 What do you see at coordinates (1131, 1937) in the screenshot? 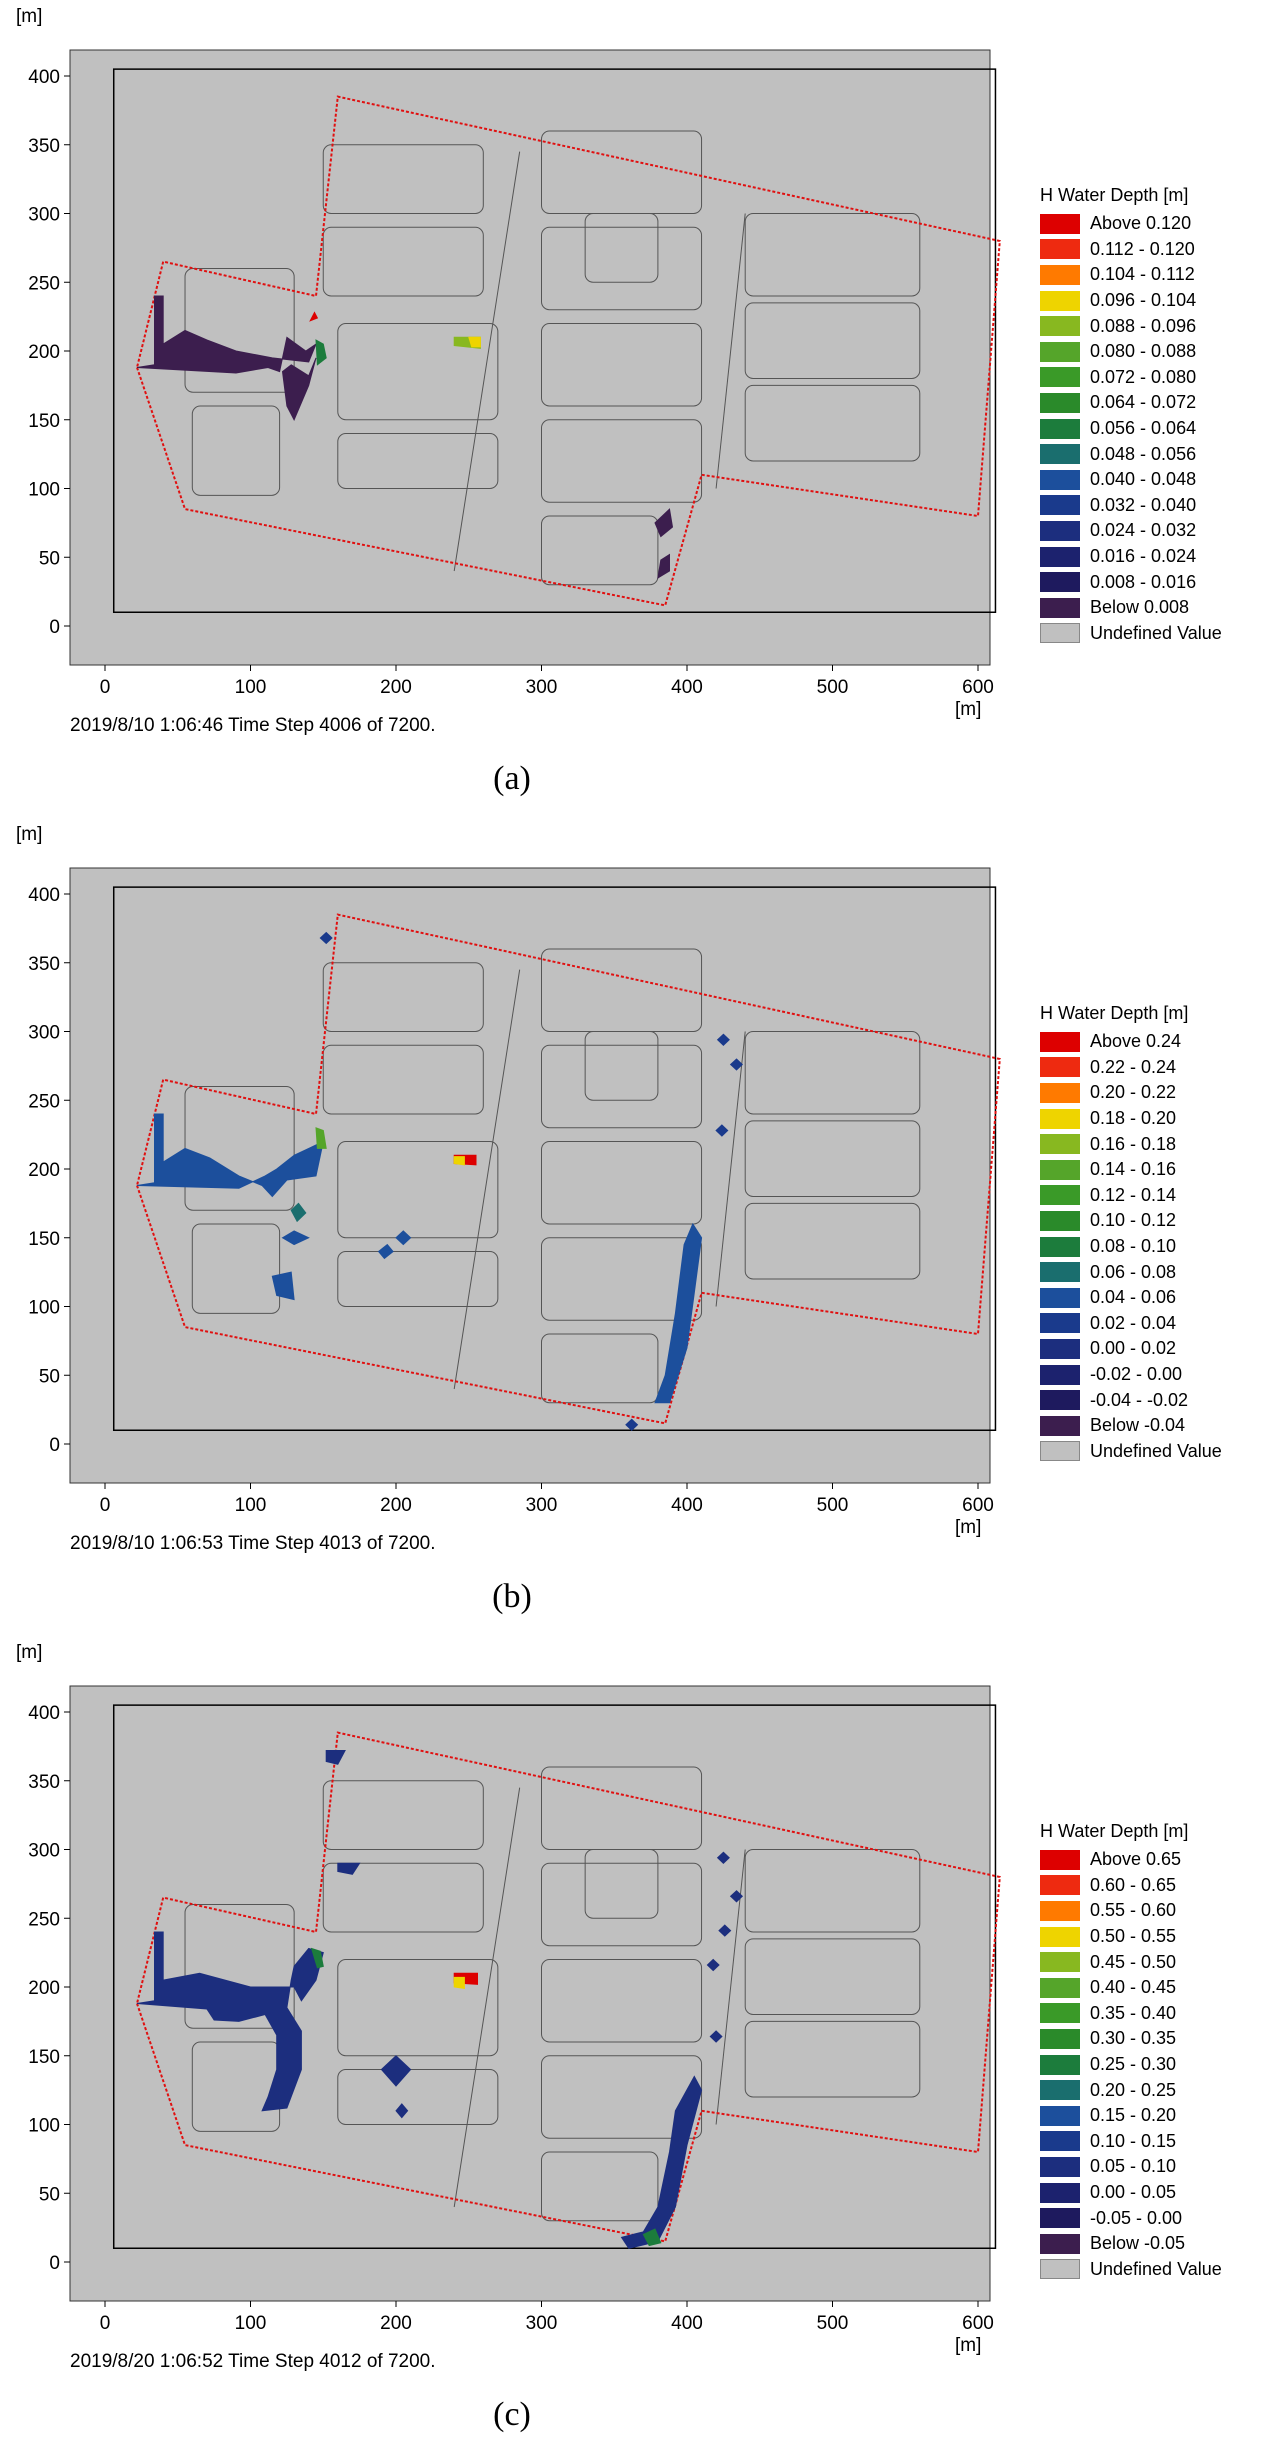
I see `legend-row: 0.50 - 0.55` at bounding box center [1131, 1937].